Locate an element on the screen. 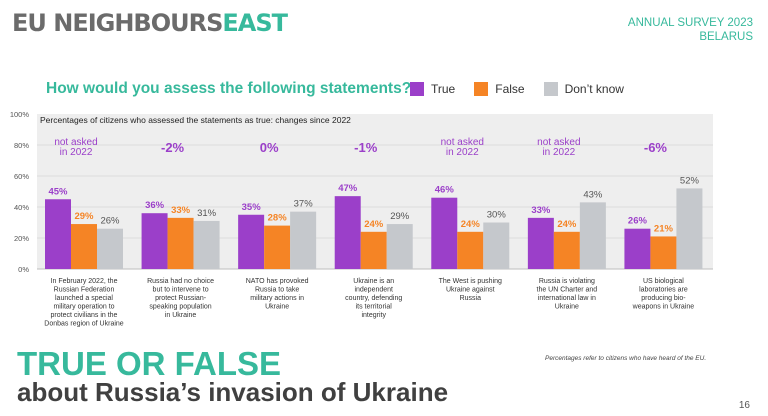  category-label: NATO has provoked is located at coordinates (277, 281).